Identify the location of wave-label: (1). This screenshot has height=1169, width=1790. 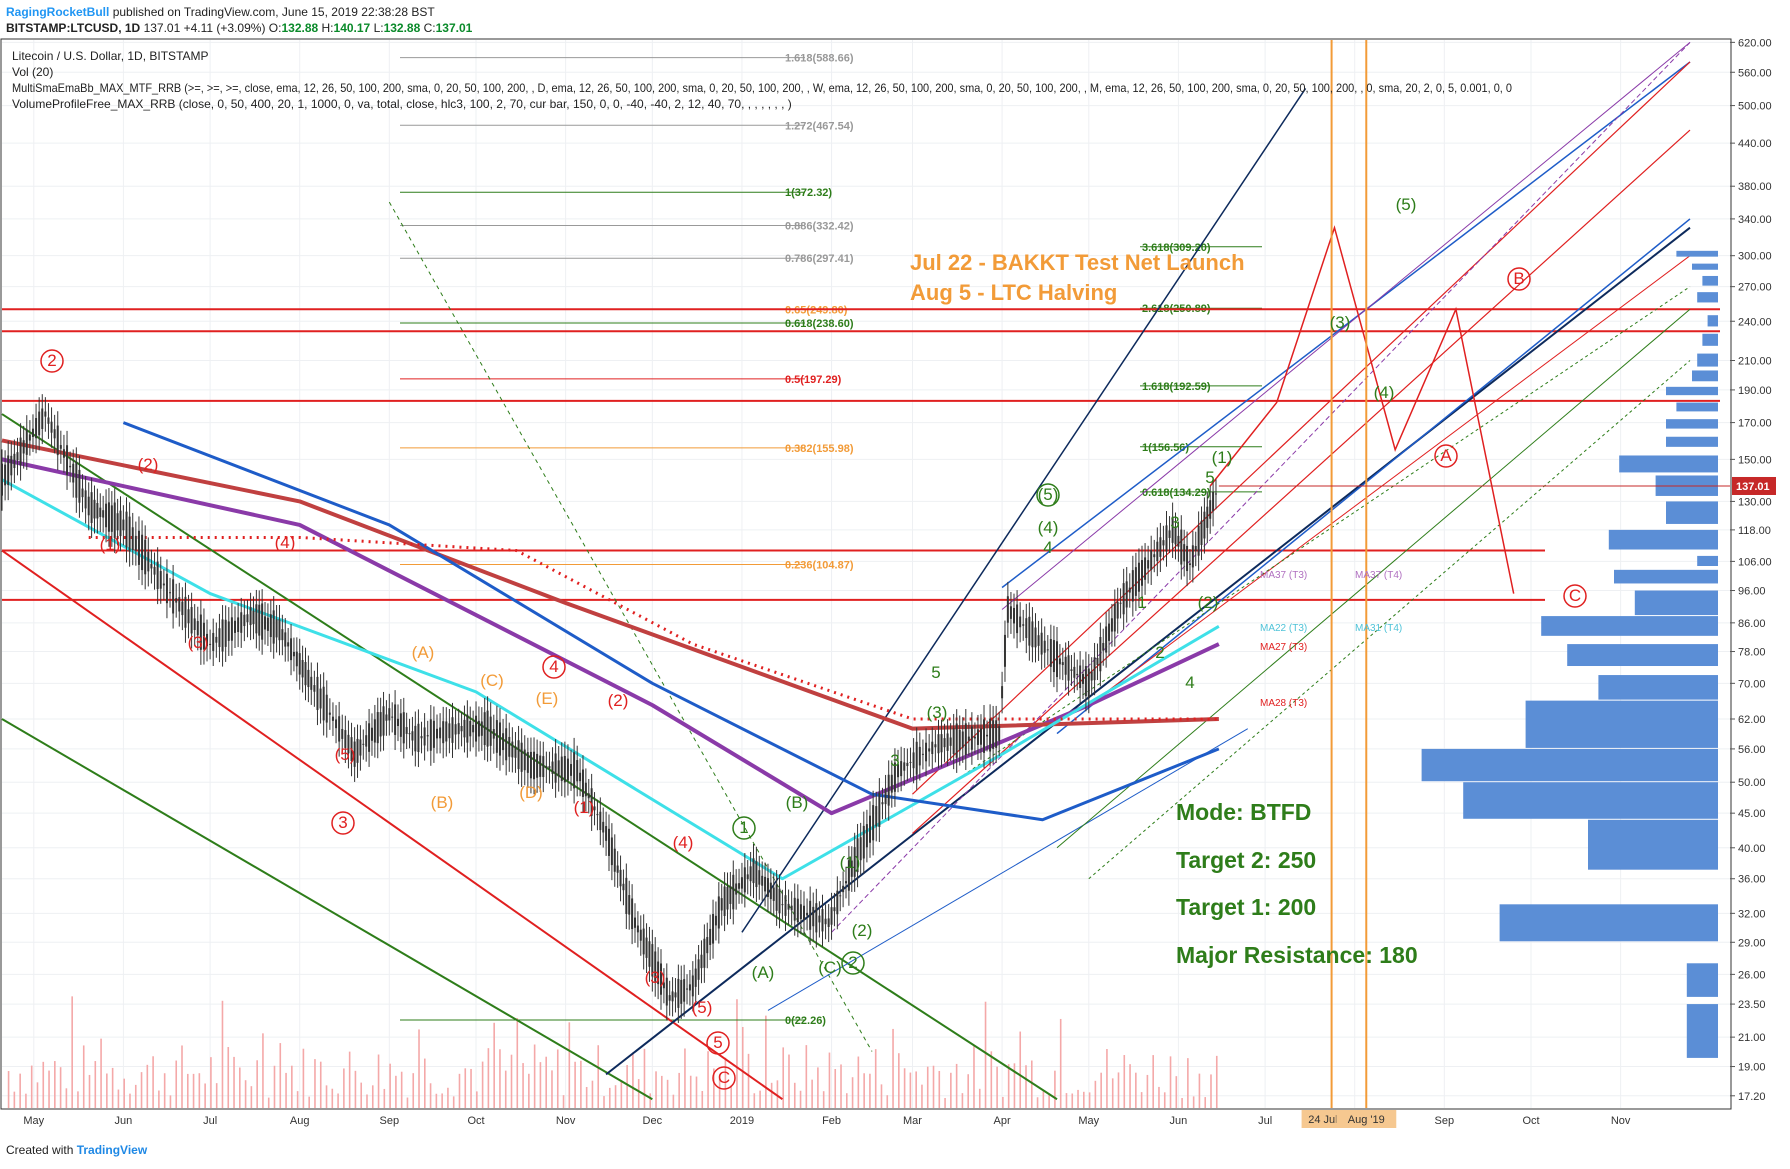
(110, 544).